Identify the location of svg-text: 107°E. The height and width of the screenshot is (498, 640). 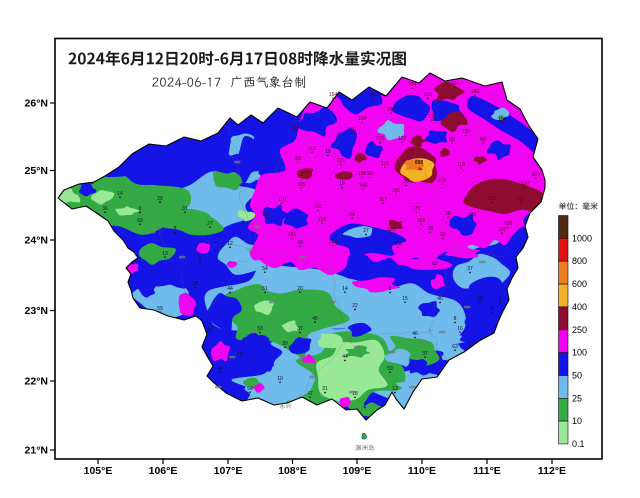
(228, 471).